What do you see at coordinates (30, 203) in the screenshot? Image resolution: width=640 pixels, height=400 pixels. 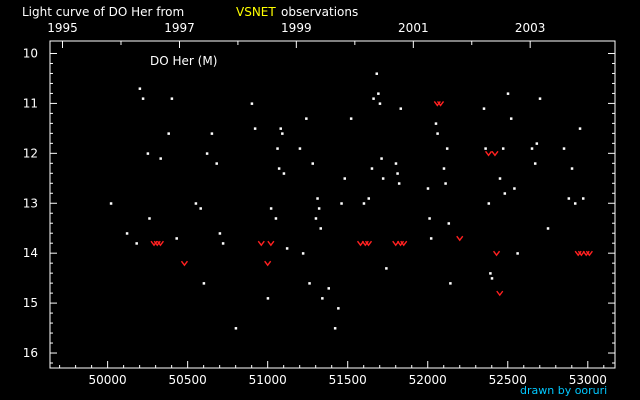 I see `y-tick-label: 13` at bounding box center [30, 203].